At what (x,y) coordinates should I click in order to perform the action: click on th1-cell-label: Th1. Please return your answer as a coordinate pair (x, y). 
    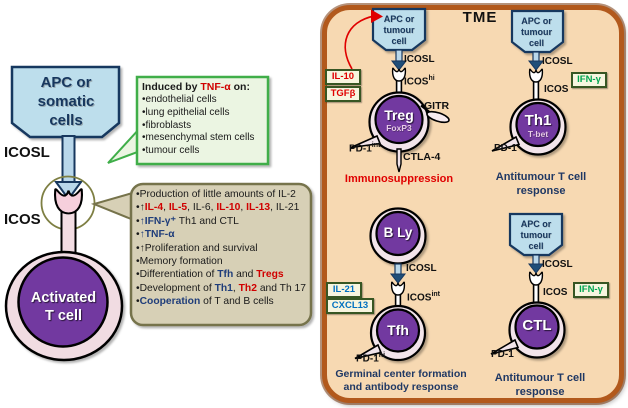
    Looking at the image, I should click on (538, 120).